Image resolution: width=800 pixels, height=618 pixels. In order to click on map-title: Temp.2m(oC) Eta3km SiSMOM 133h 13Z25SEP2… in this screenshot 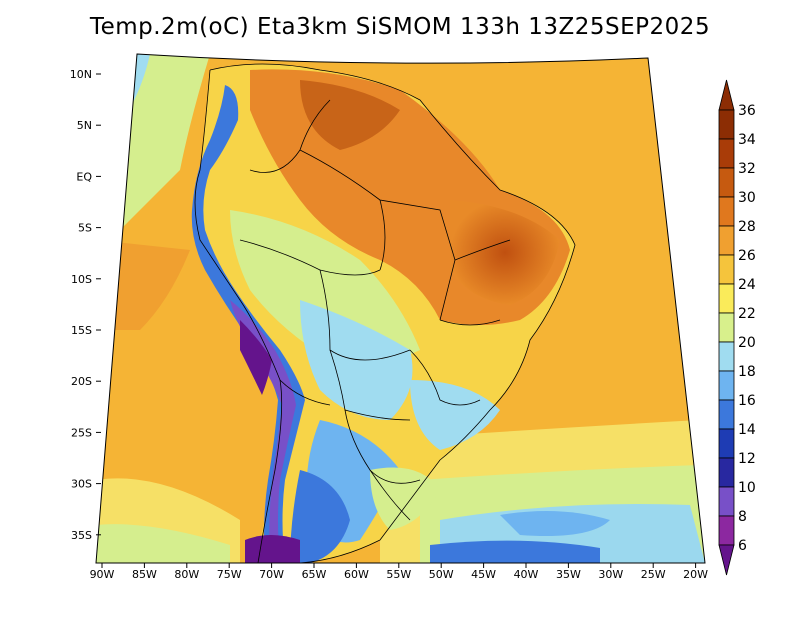, I will do `click(400, 27)`.